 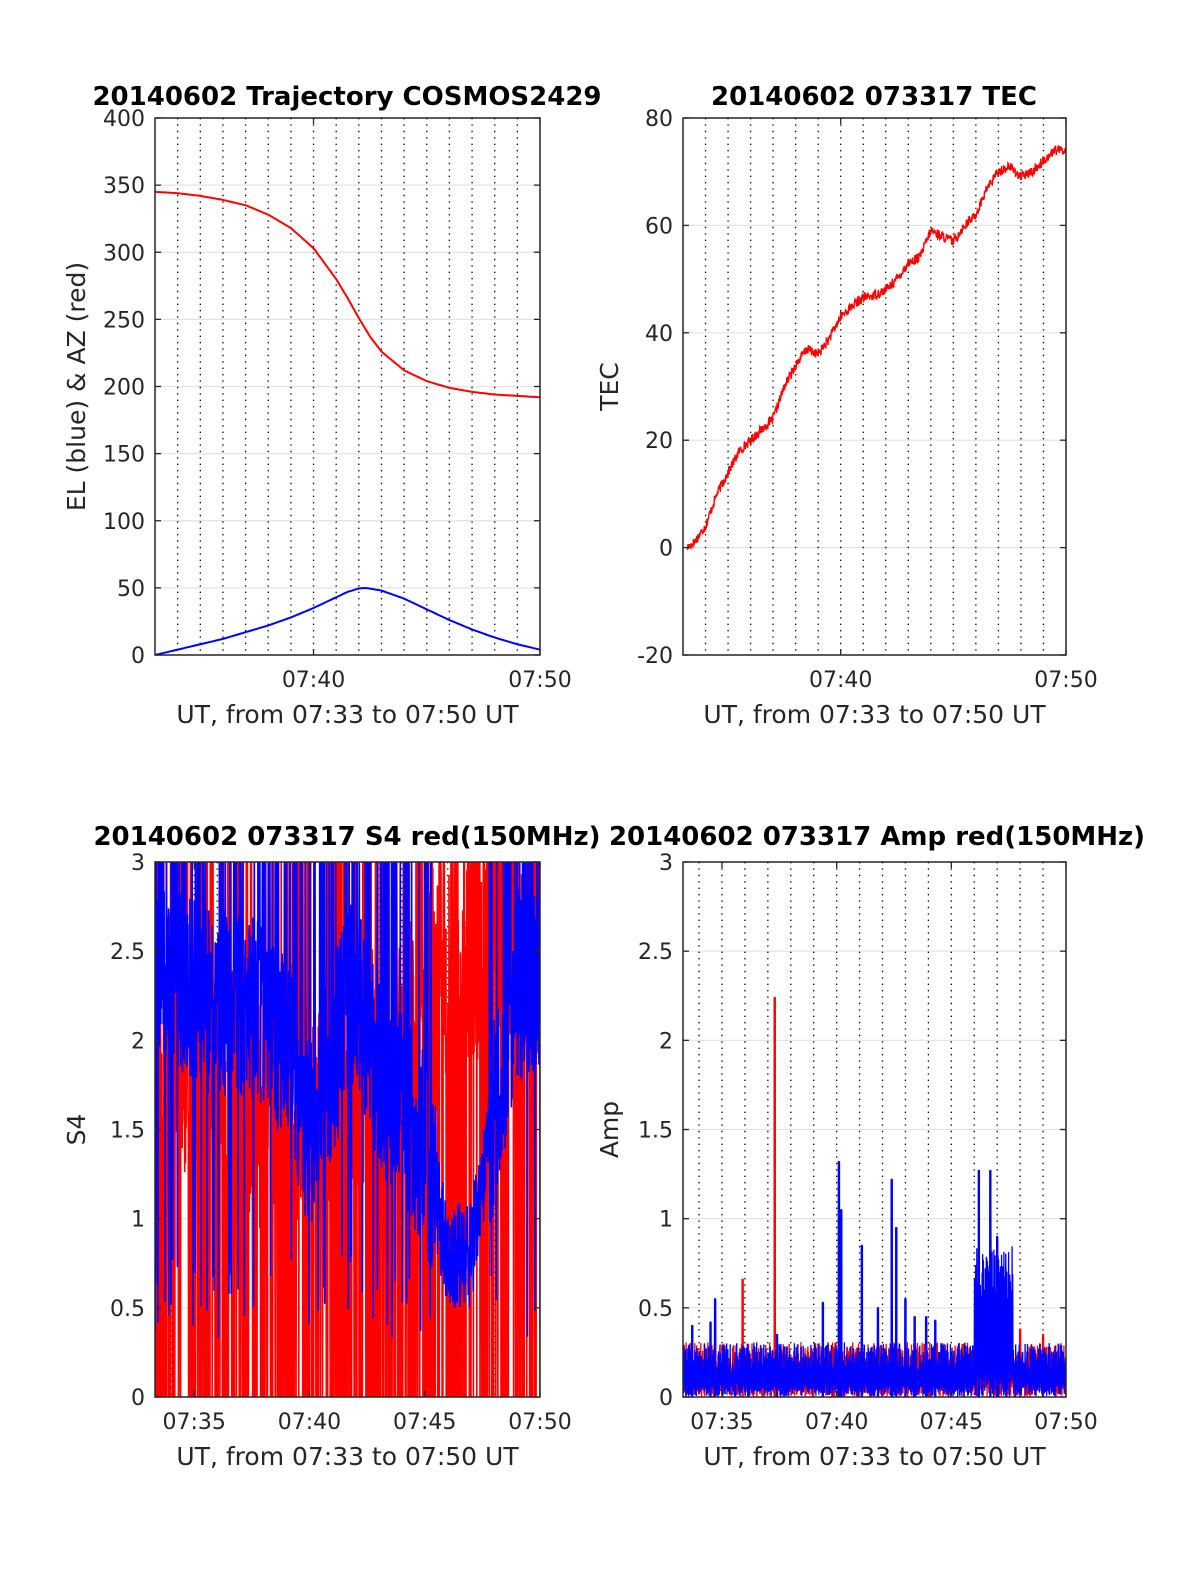 What do you see at coordinates (659, 334) in the screenshot?
I see `y-tick-label: 40` at bounding box center [659, 334].